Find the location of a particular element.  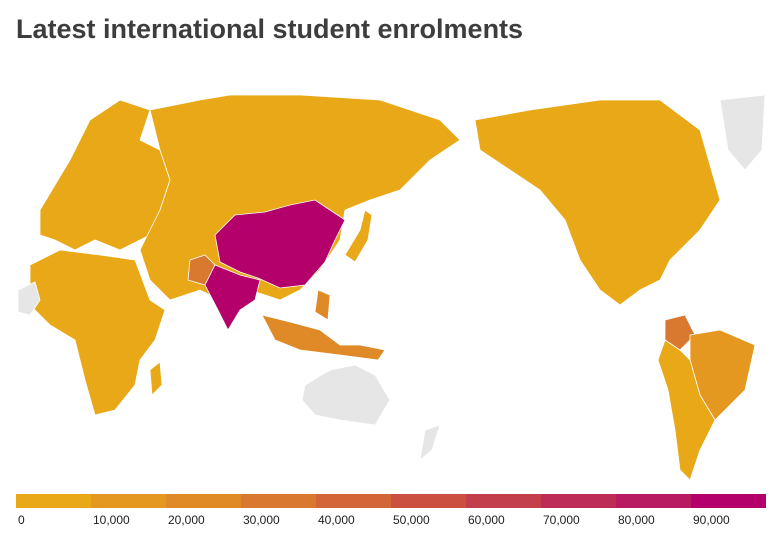

legend-tick-label: 70,000 is located at coordinates (561, 520).